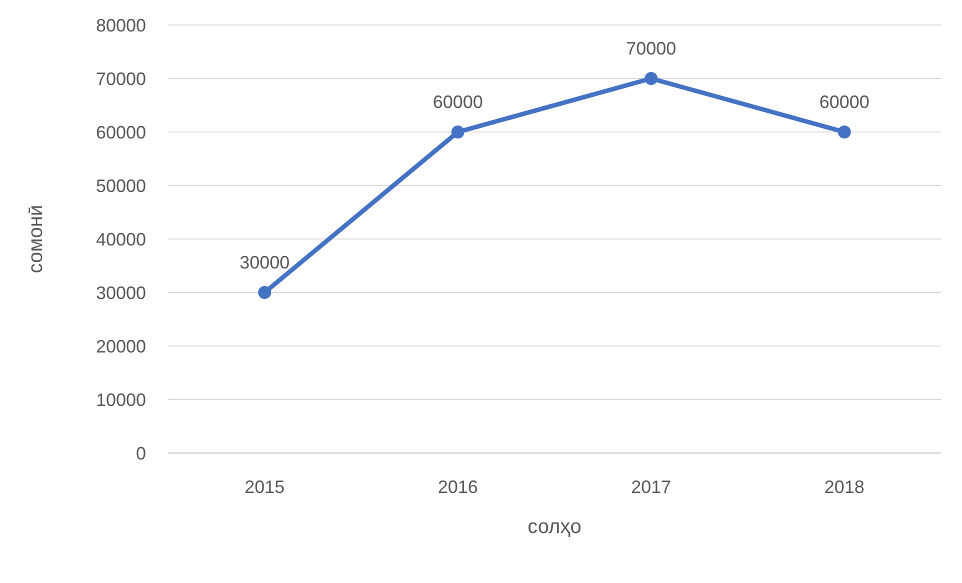 The width and height of the screenshot is (962, 583). Describe the element at coordinates (121, 400) in the screenshot. I see `y-tick-label: 10000` at that location.